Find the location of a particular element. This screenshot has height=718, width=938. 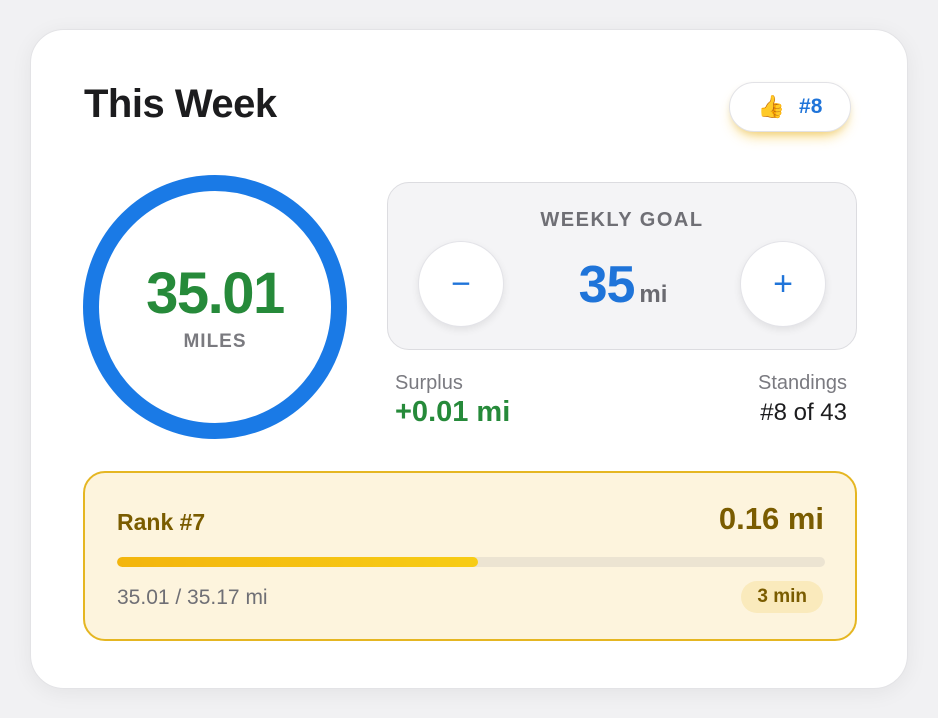

time-estimate-badge: 3 min is located at coordinates (782, 597).